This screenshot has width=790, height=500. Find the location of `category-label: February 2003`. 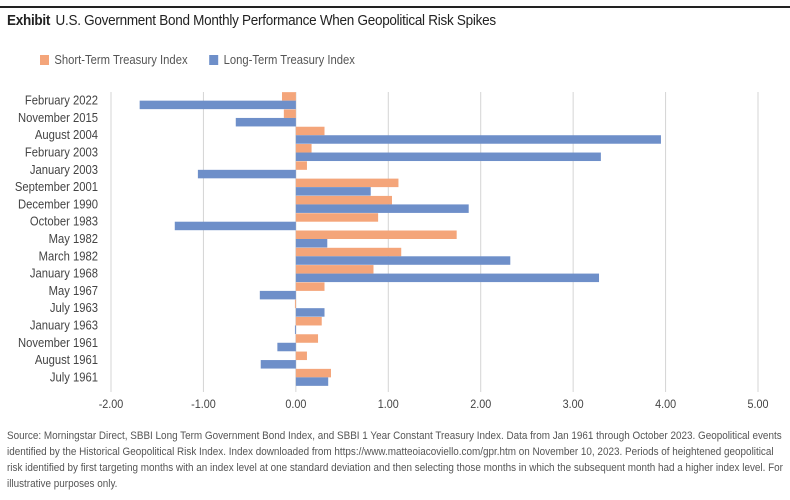

category-label: February 2003 is located at coordinates (61, 152).